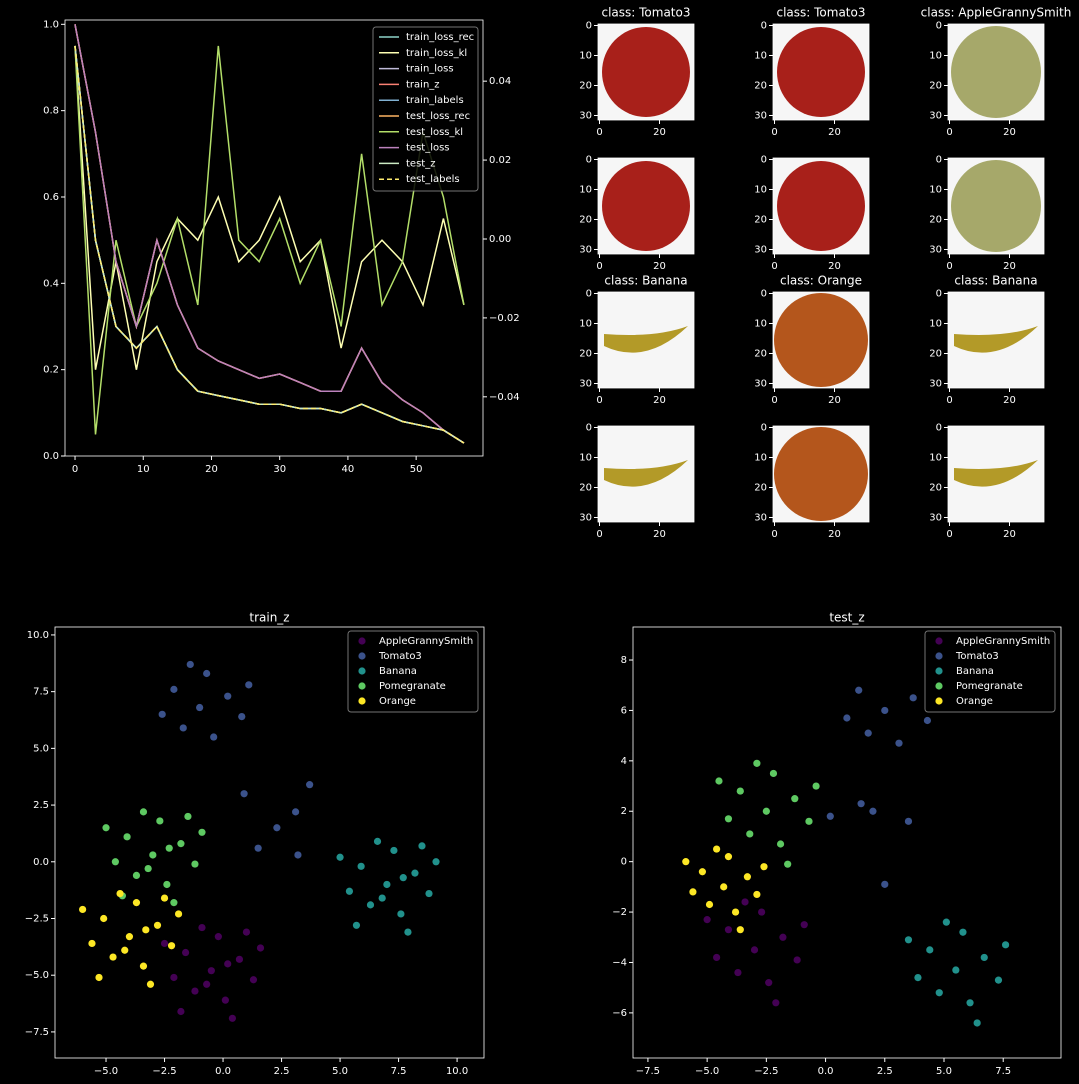 The image size is (1079, 1084). I want to click on y-tick-label: 0.8, so click(51, 111).